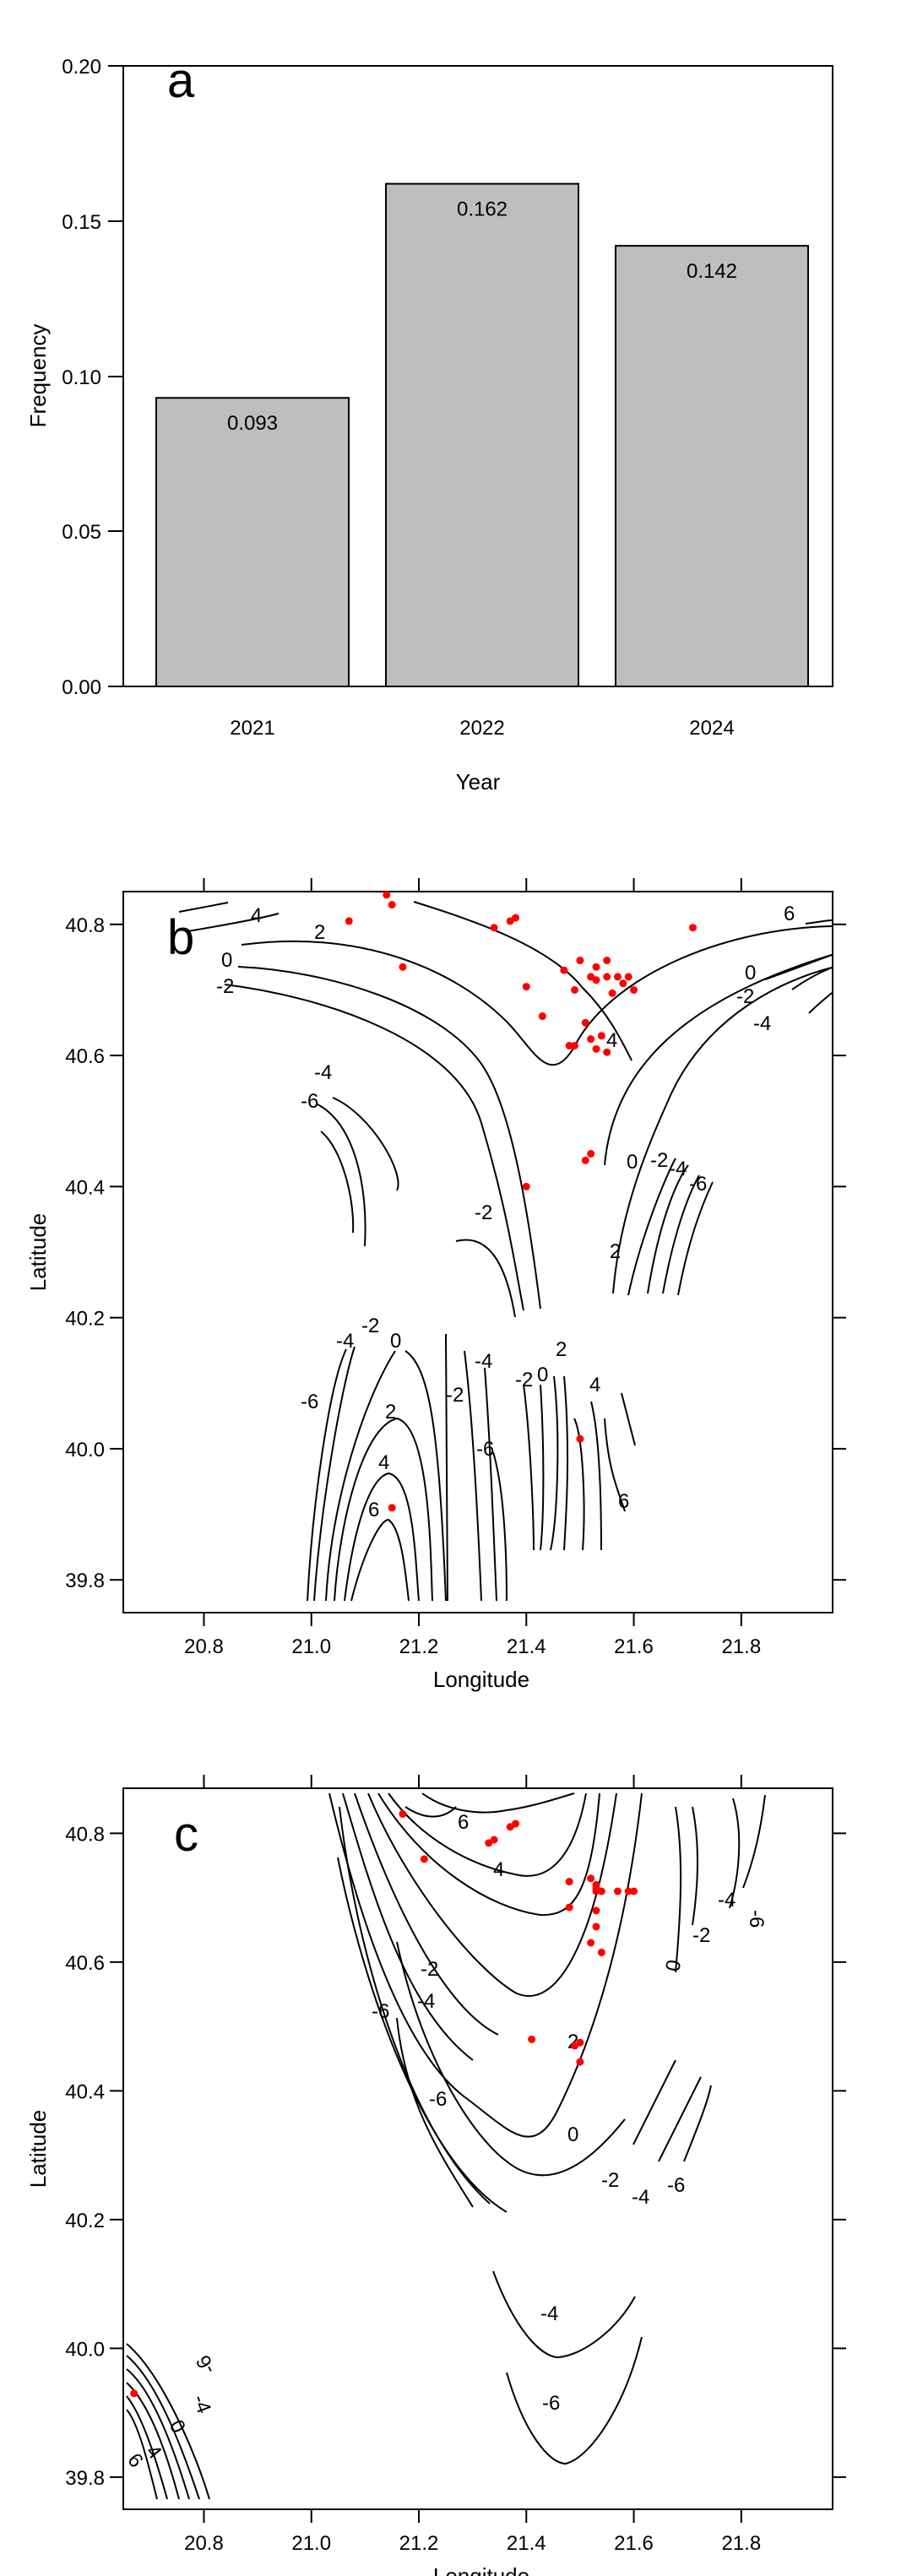  Describe the element at coordinates (711, 729) in the screenshot. I see `x-tick-label: 2024` at that location.